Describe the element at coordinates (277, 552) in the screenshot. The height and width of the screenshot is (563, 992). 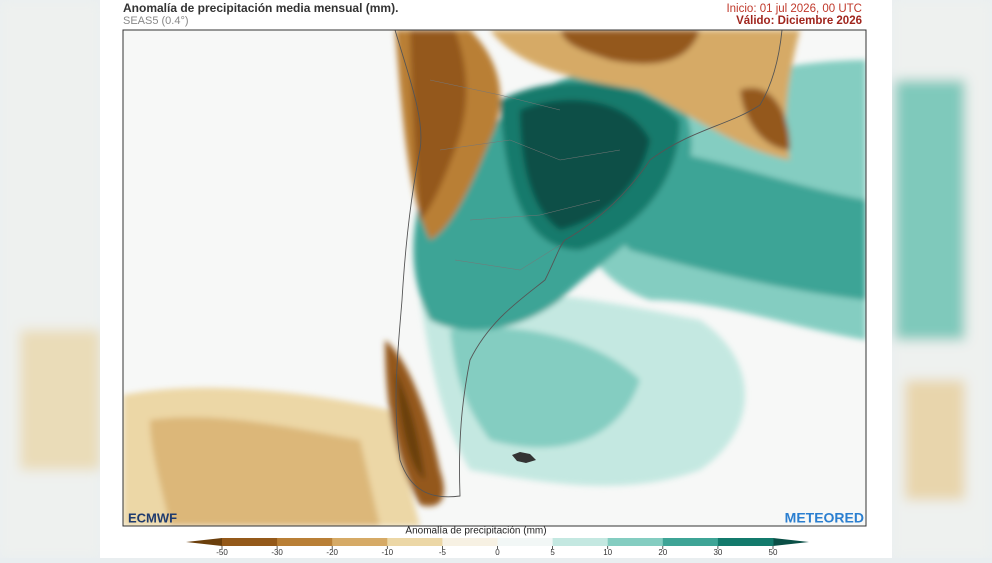
I see `colorbar-tick-label: -30` at that location.